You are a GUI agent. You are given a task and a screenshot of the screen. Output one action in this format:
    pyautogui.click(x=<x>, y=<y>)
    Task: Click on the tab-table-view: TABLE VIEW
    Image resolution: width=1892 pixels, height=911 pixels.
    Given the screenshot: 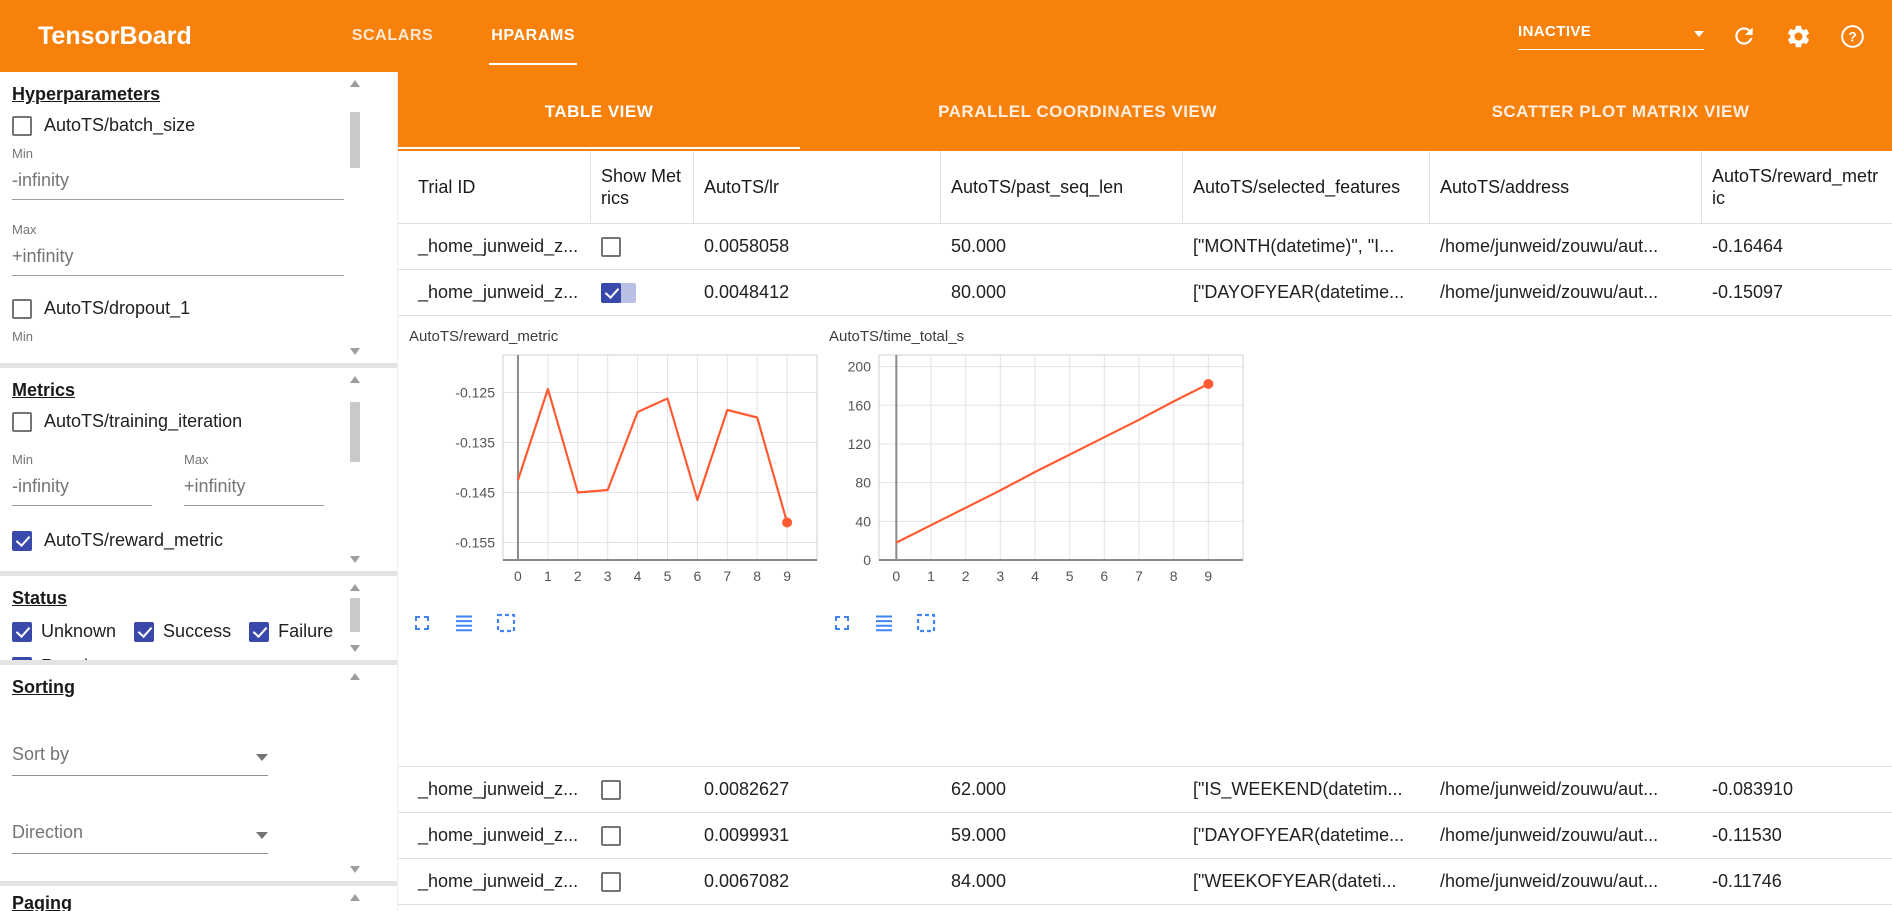 What is the action you would take?
    pyautogui.click(x=599, y=111)
    